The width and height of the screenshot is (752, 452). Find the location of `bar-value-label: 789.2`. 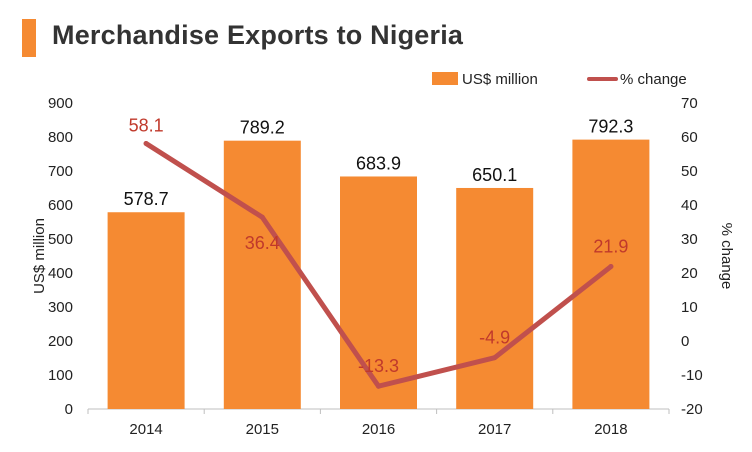

bar-value-label: 789.2 is located at coordinates (262, 128).